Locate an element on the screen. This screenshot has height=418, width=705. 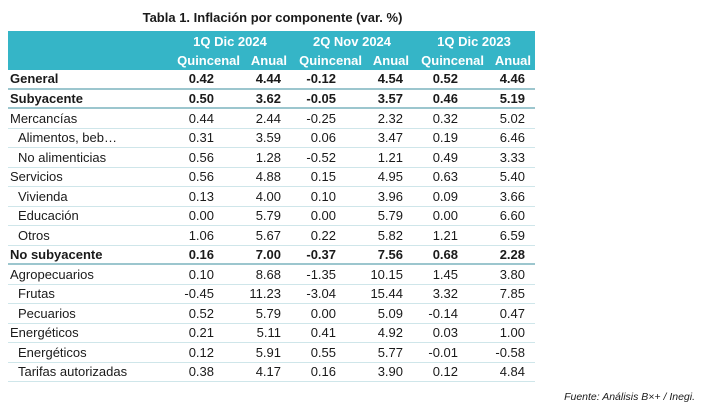
row-label: Servicios is located at coordinates (36, 177).